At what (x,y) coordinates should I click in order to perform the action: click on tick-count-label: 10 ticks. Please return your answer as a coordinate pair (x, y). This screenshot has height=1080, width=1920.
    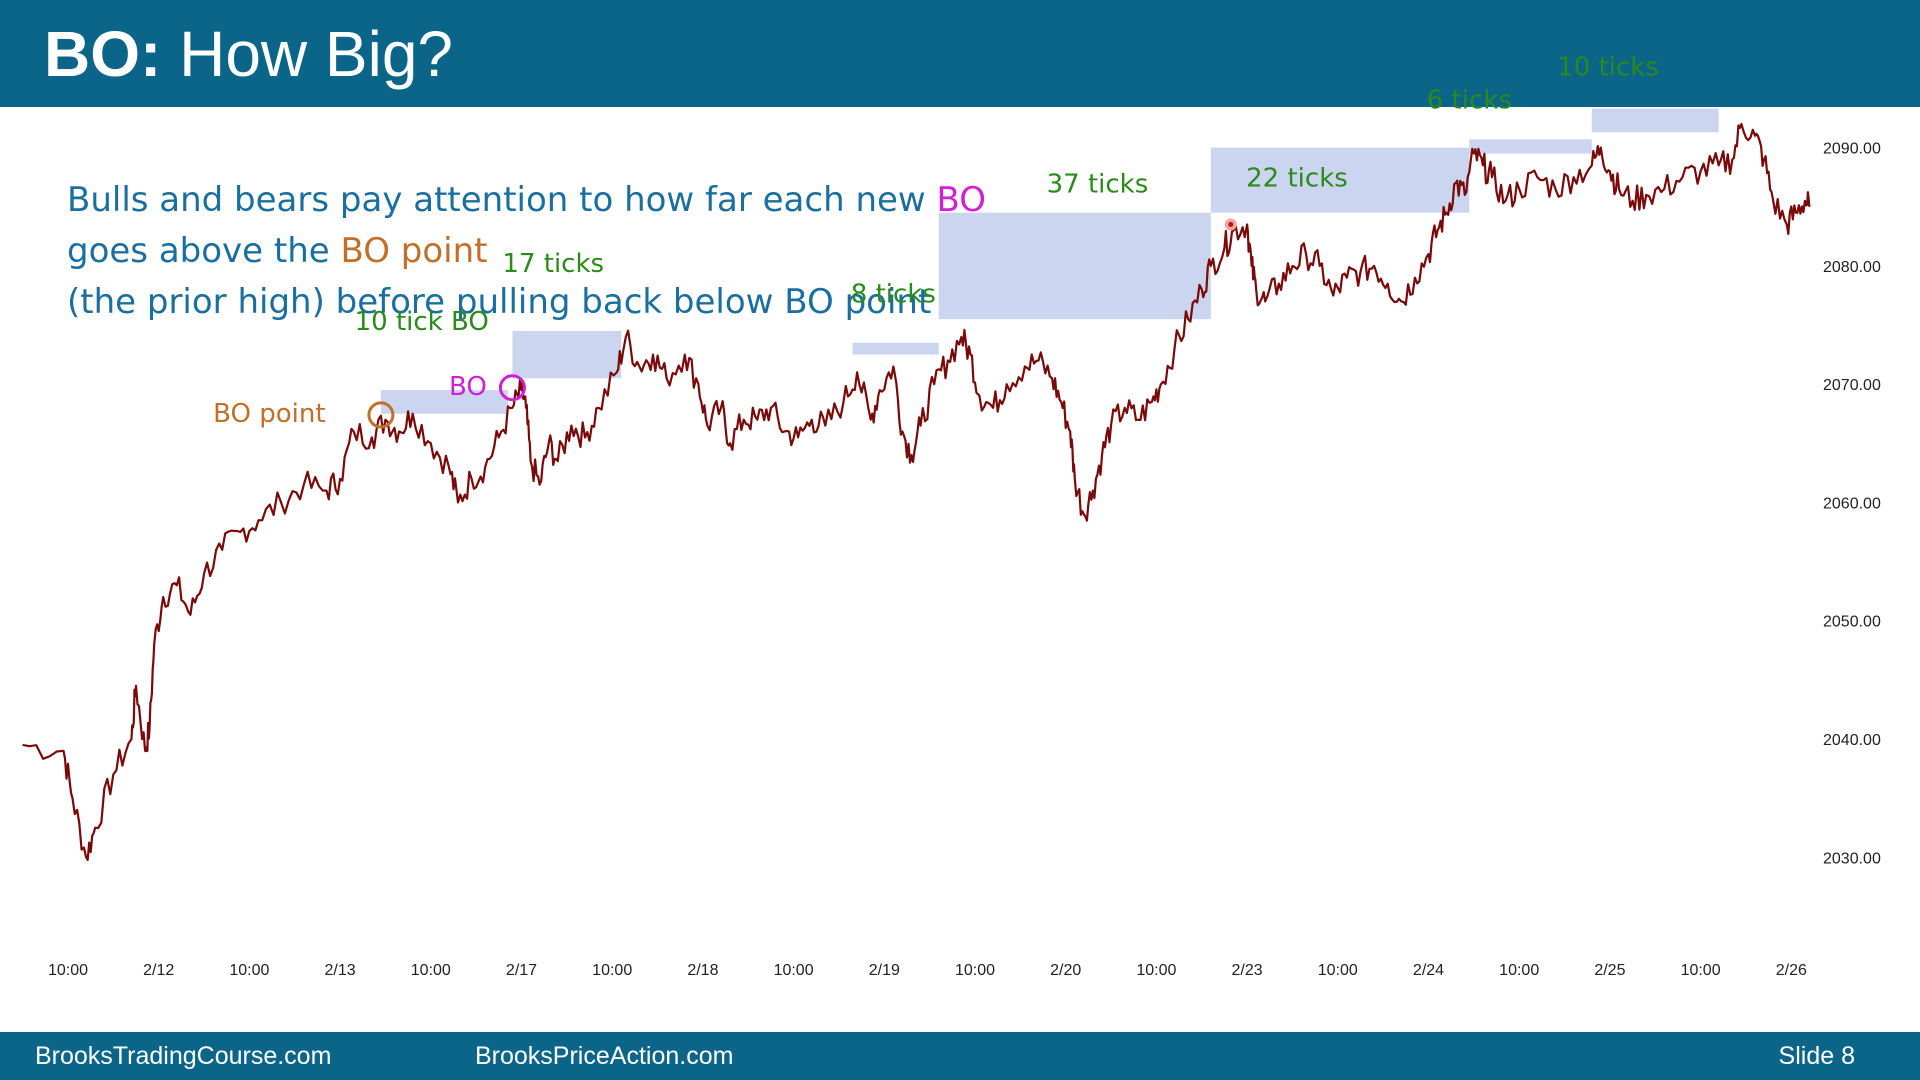
    Looking at the image, I should click on (1608, 67).